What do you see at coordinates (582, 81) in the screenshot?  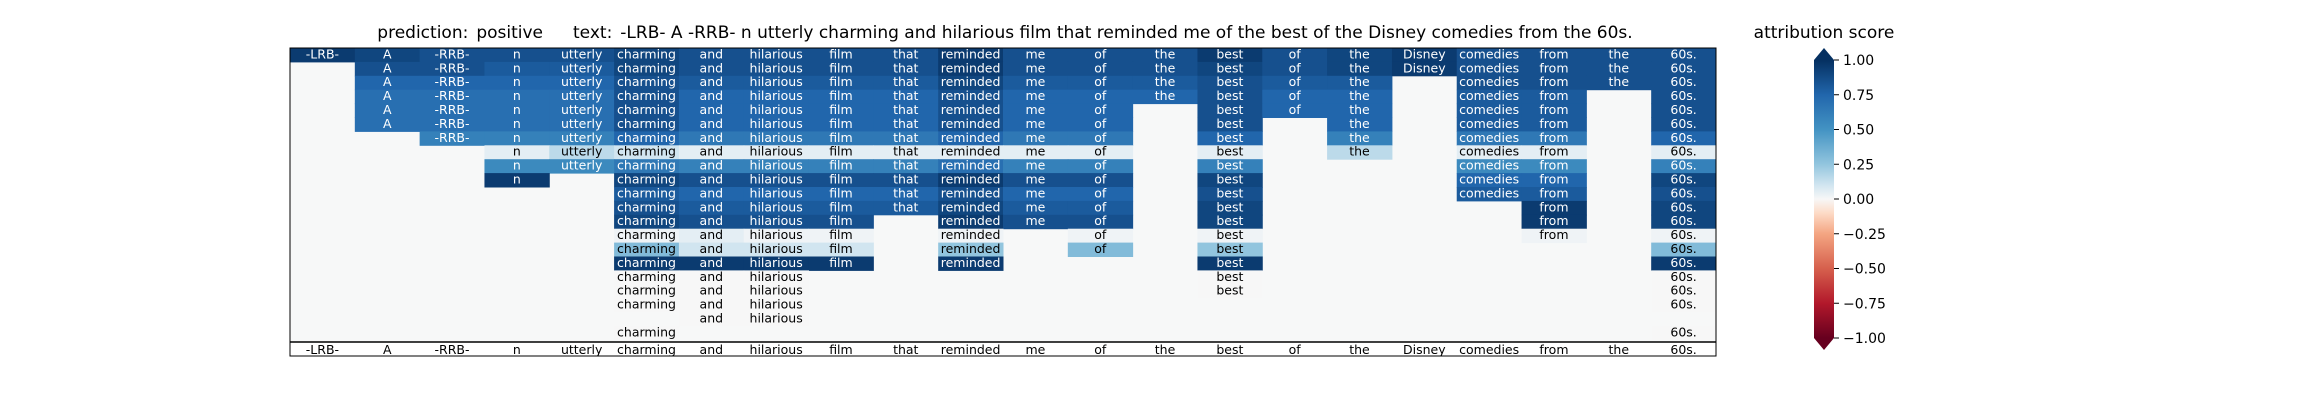 I see `cell-token: utterly` at bounding box center [582, 81].